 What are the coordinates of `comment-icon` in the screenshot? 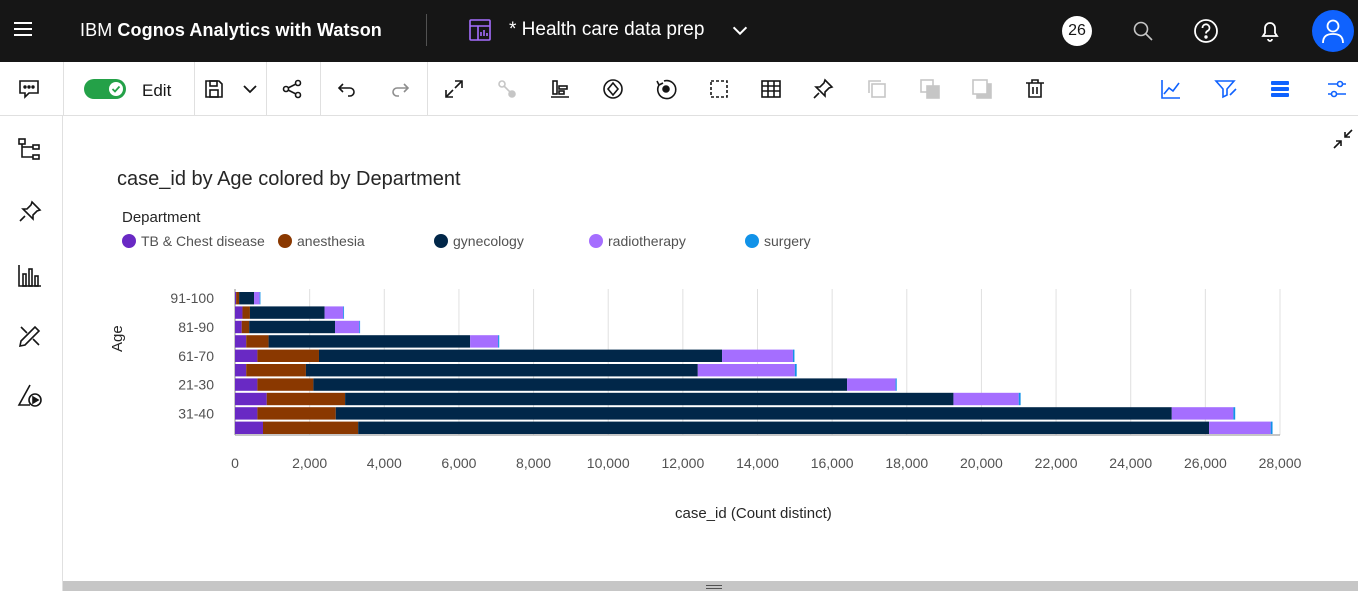 It's located at (29, 89).